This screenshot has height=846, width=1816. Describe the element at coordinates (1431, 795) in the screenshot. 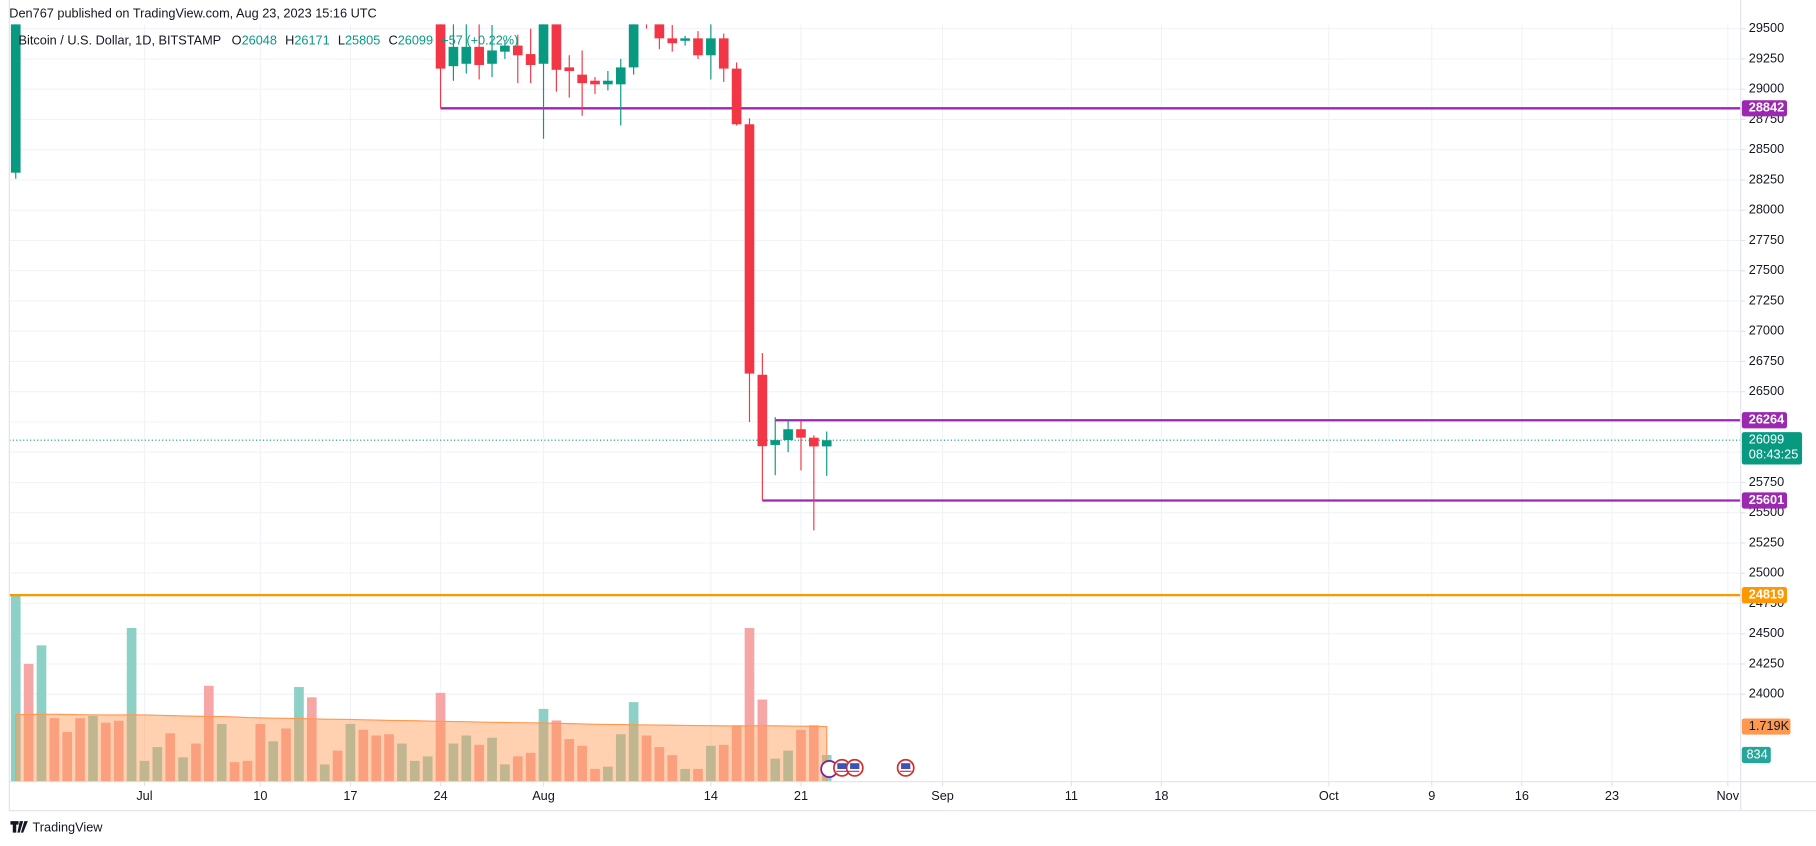

I see `x-tick-label: 9` at that location.